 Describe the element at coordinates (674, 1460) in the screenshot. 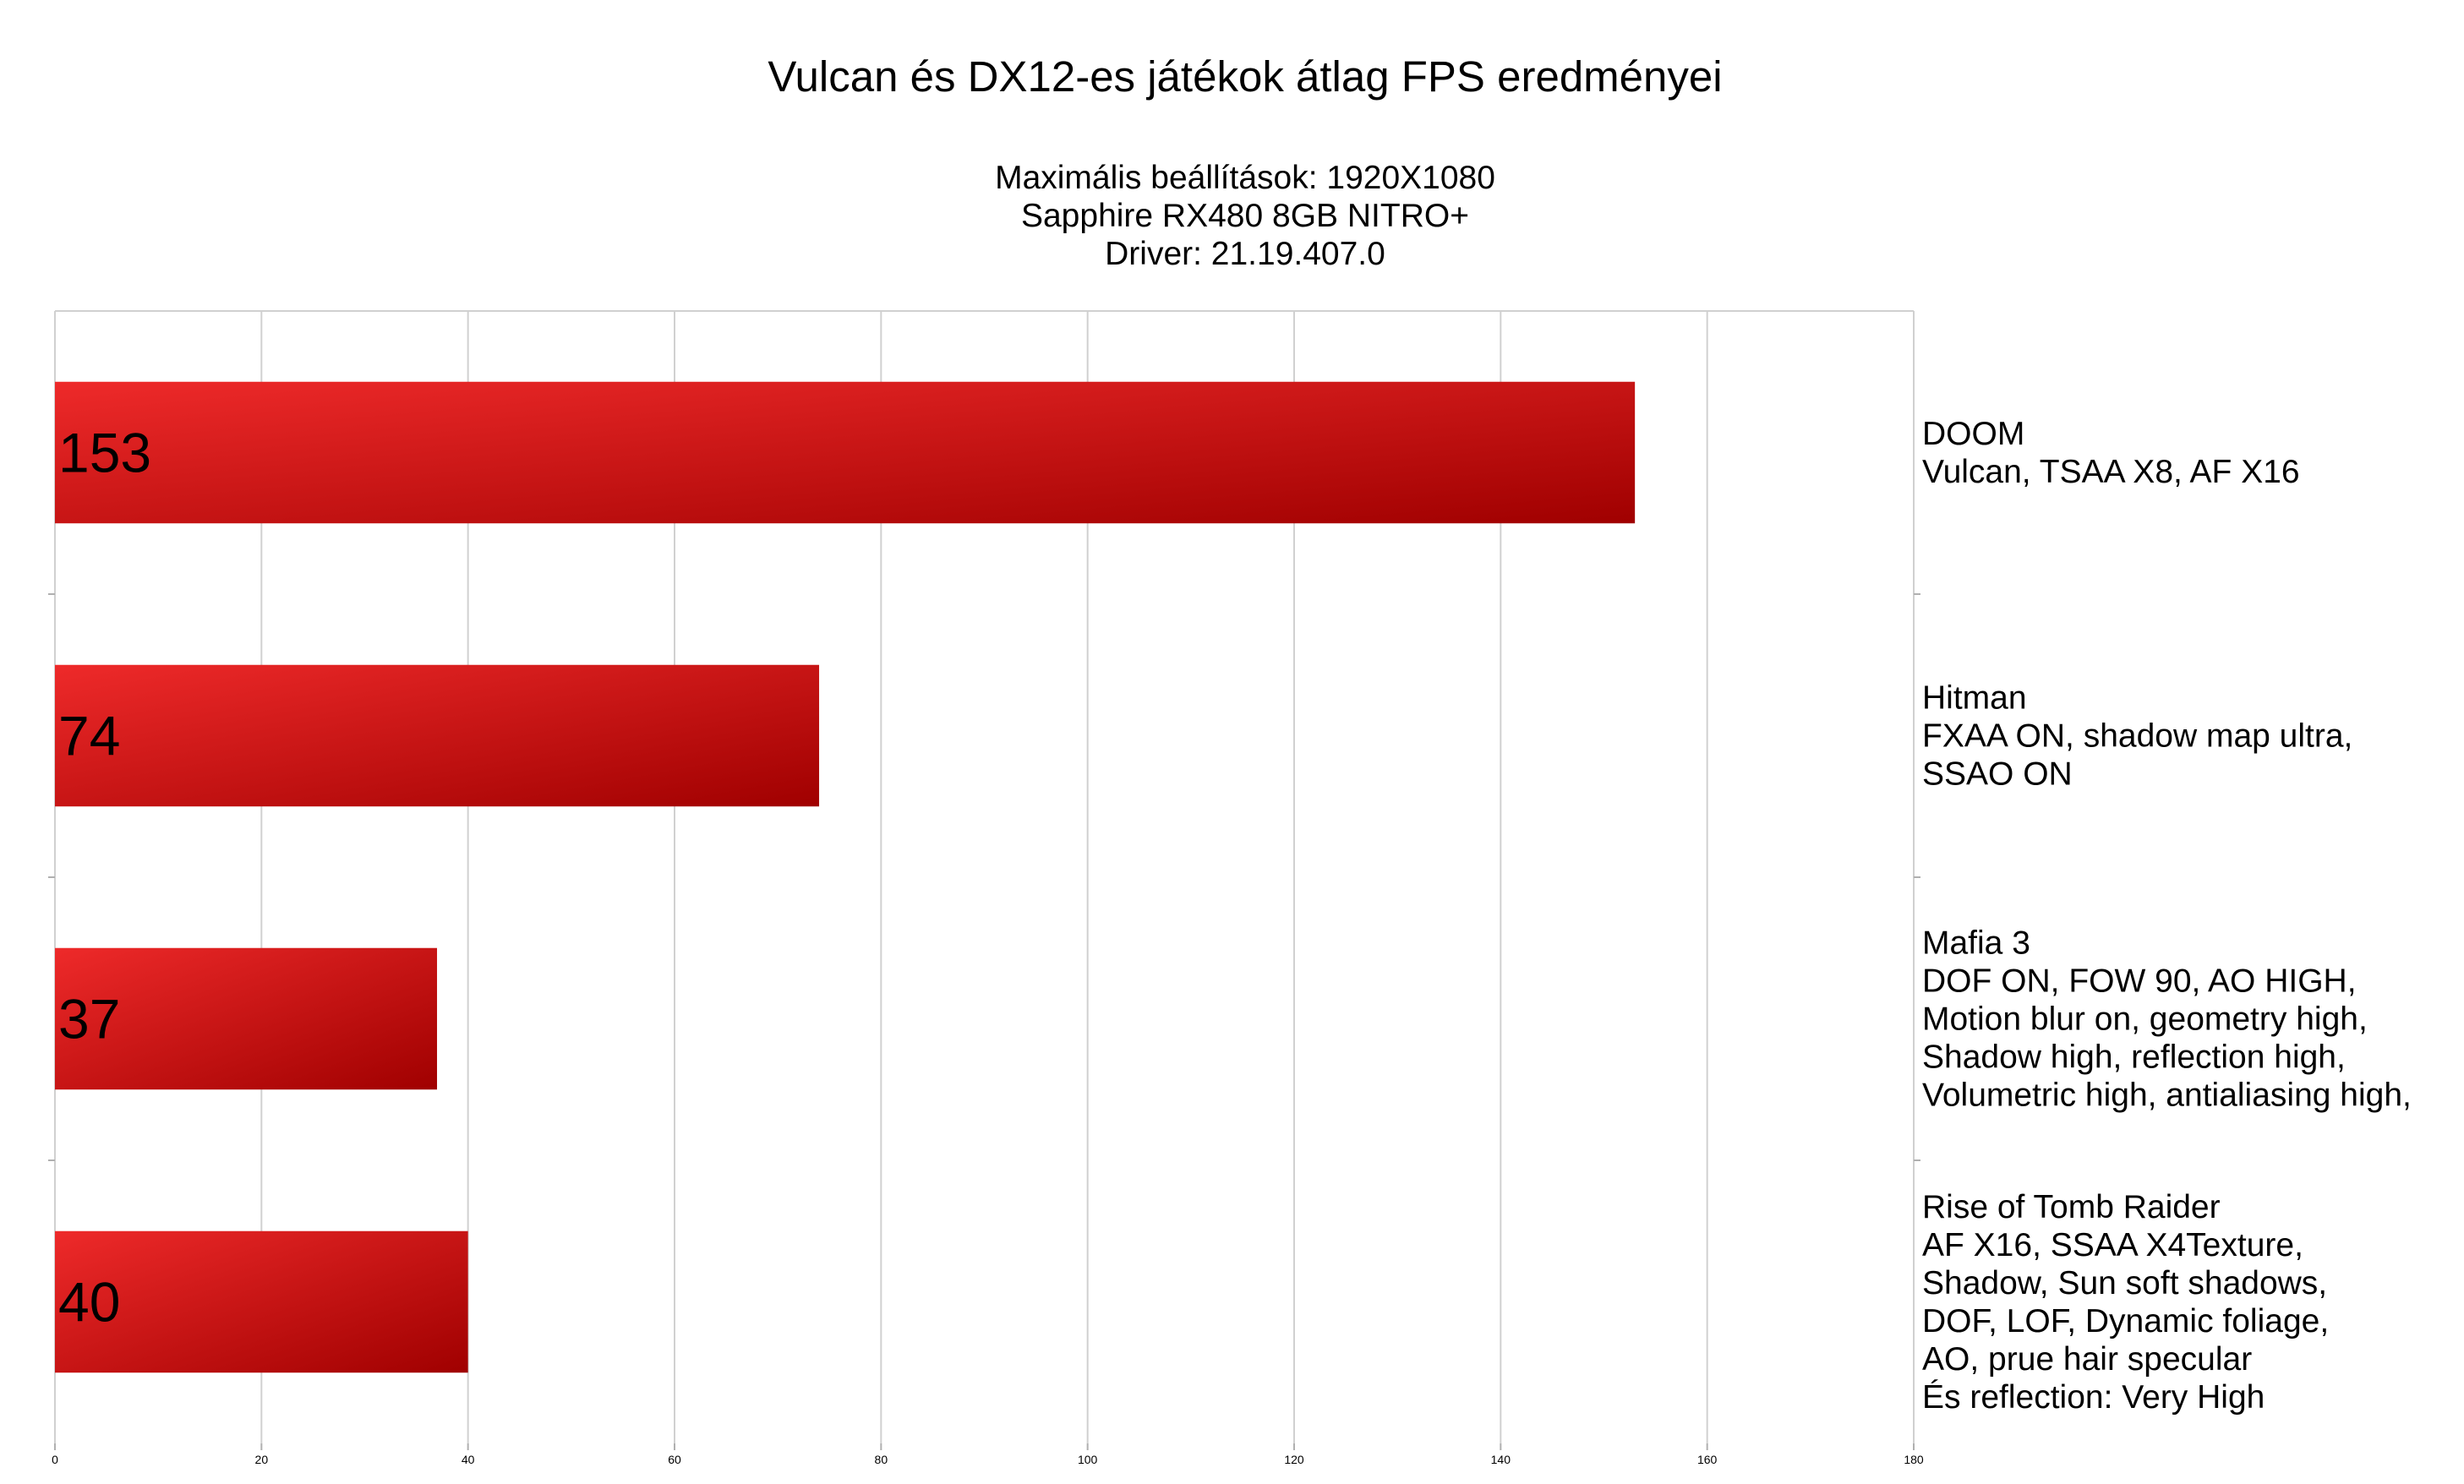

I see `x-tick-label: 60` at that location.